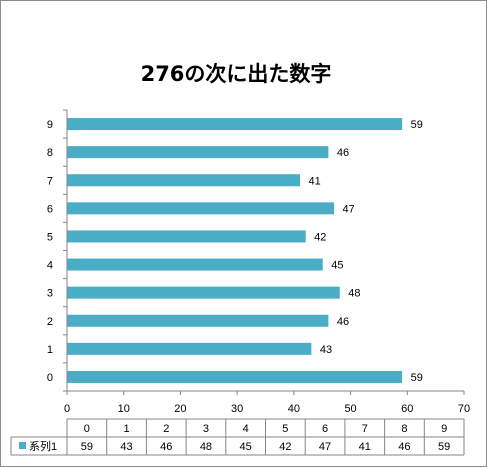 The image size is (487, 468). Describe the element at coordinates (50, 237) in the screenshot. I see `y-tick-label: 5` at that location.